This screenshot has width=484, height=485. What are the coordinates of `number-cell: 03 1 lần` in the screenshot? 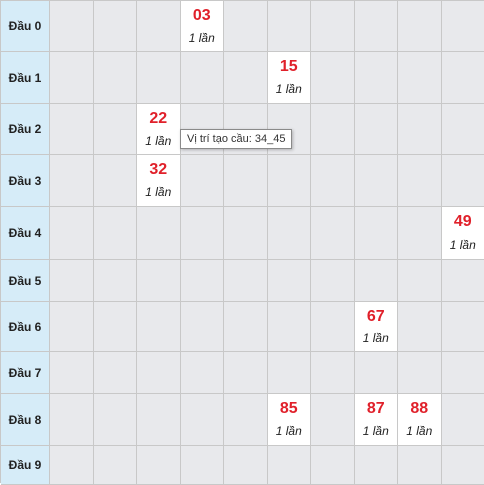 It's located at (203, 26).